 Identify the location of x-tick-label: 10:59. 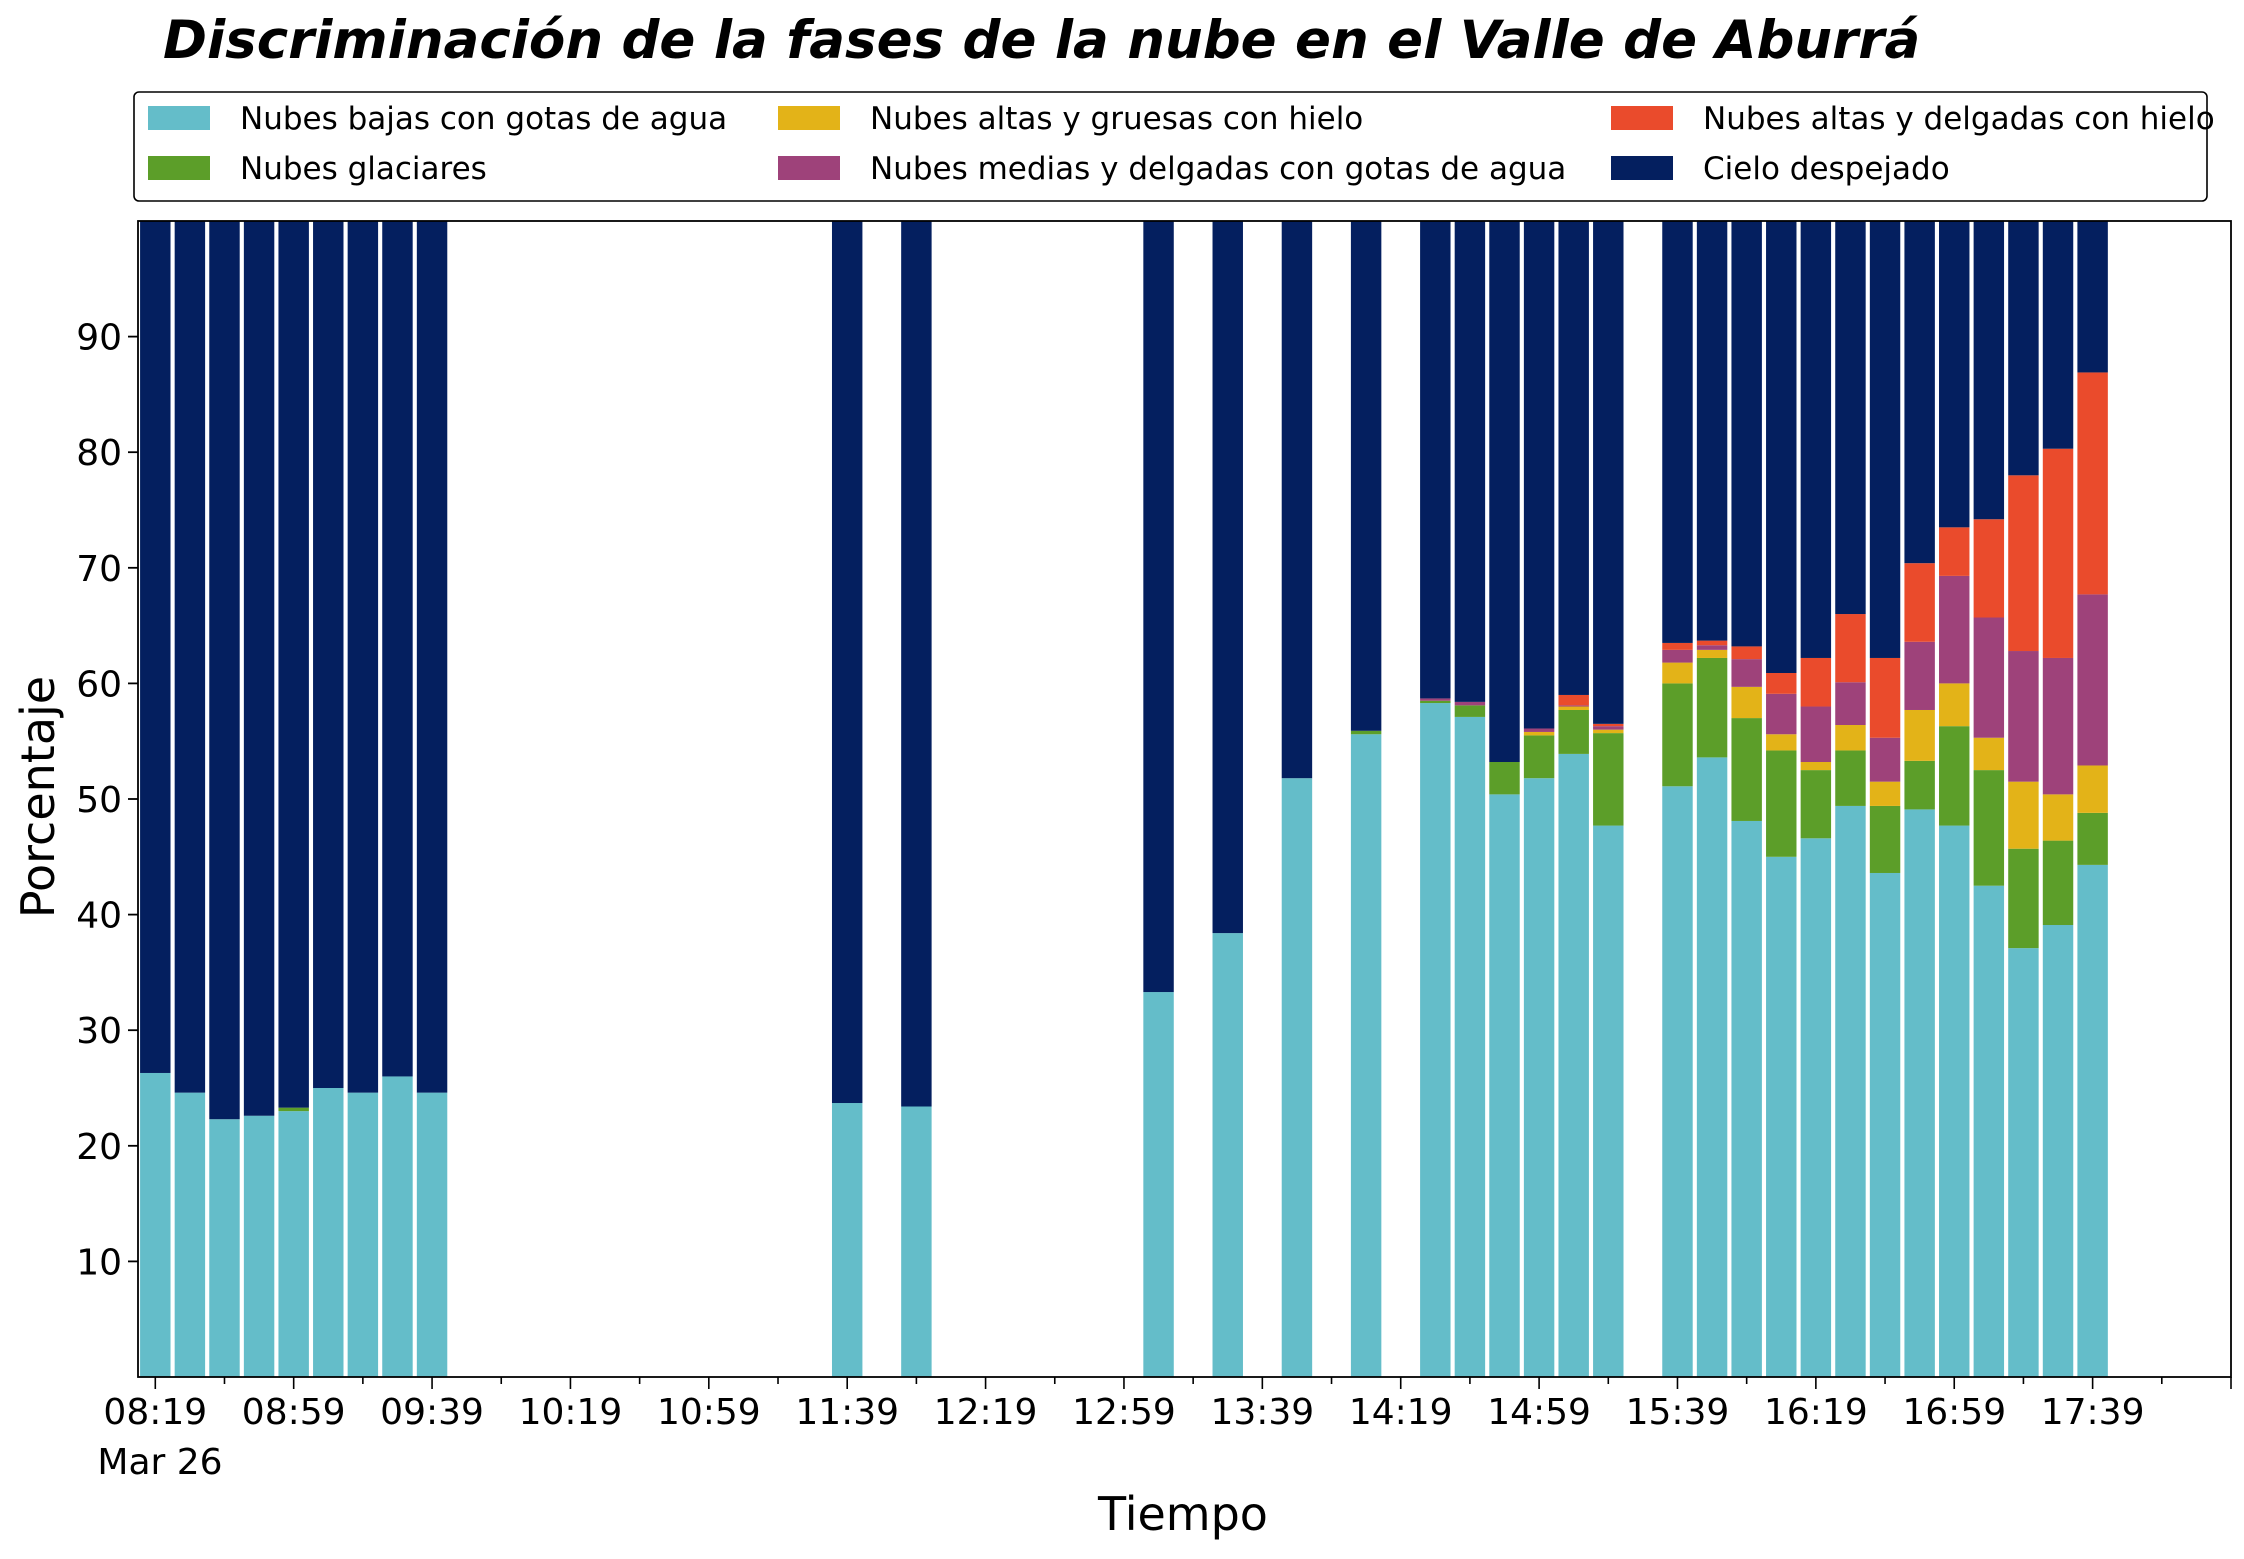
(709, 1412).